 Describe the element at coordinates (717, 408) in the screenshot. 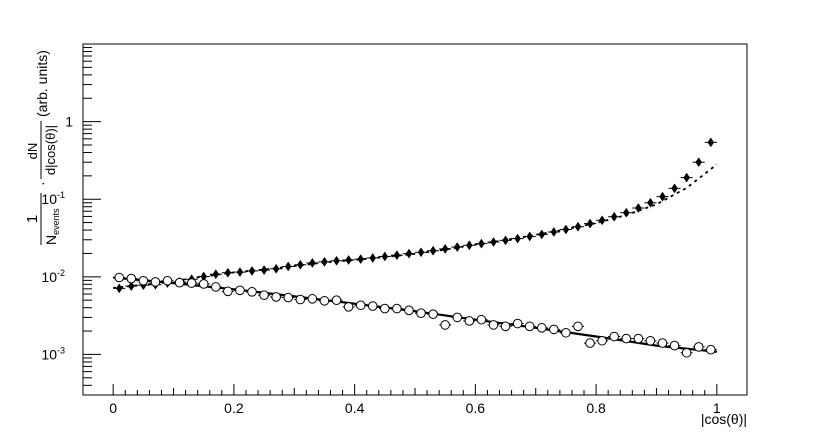

I see `x-tick-label: 1` at that location.